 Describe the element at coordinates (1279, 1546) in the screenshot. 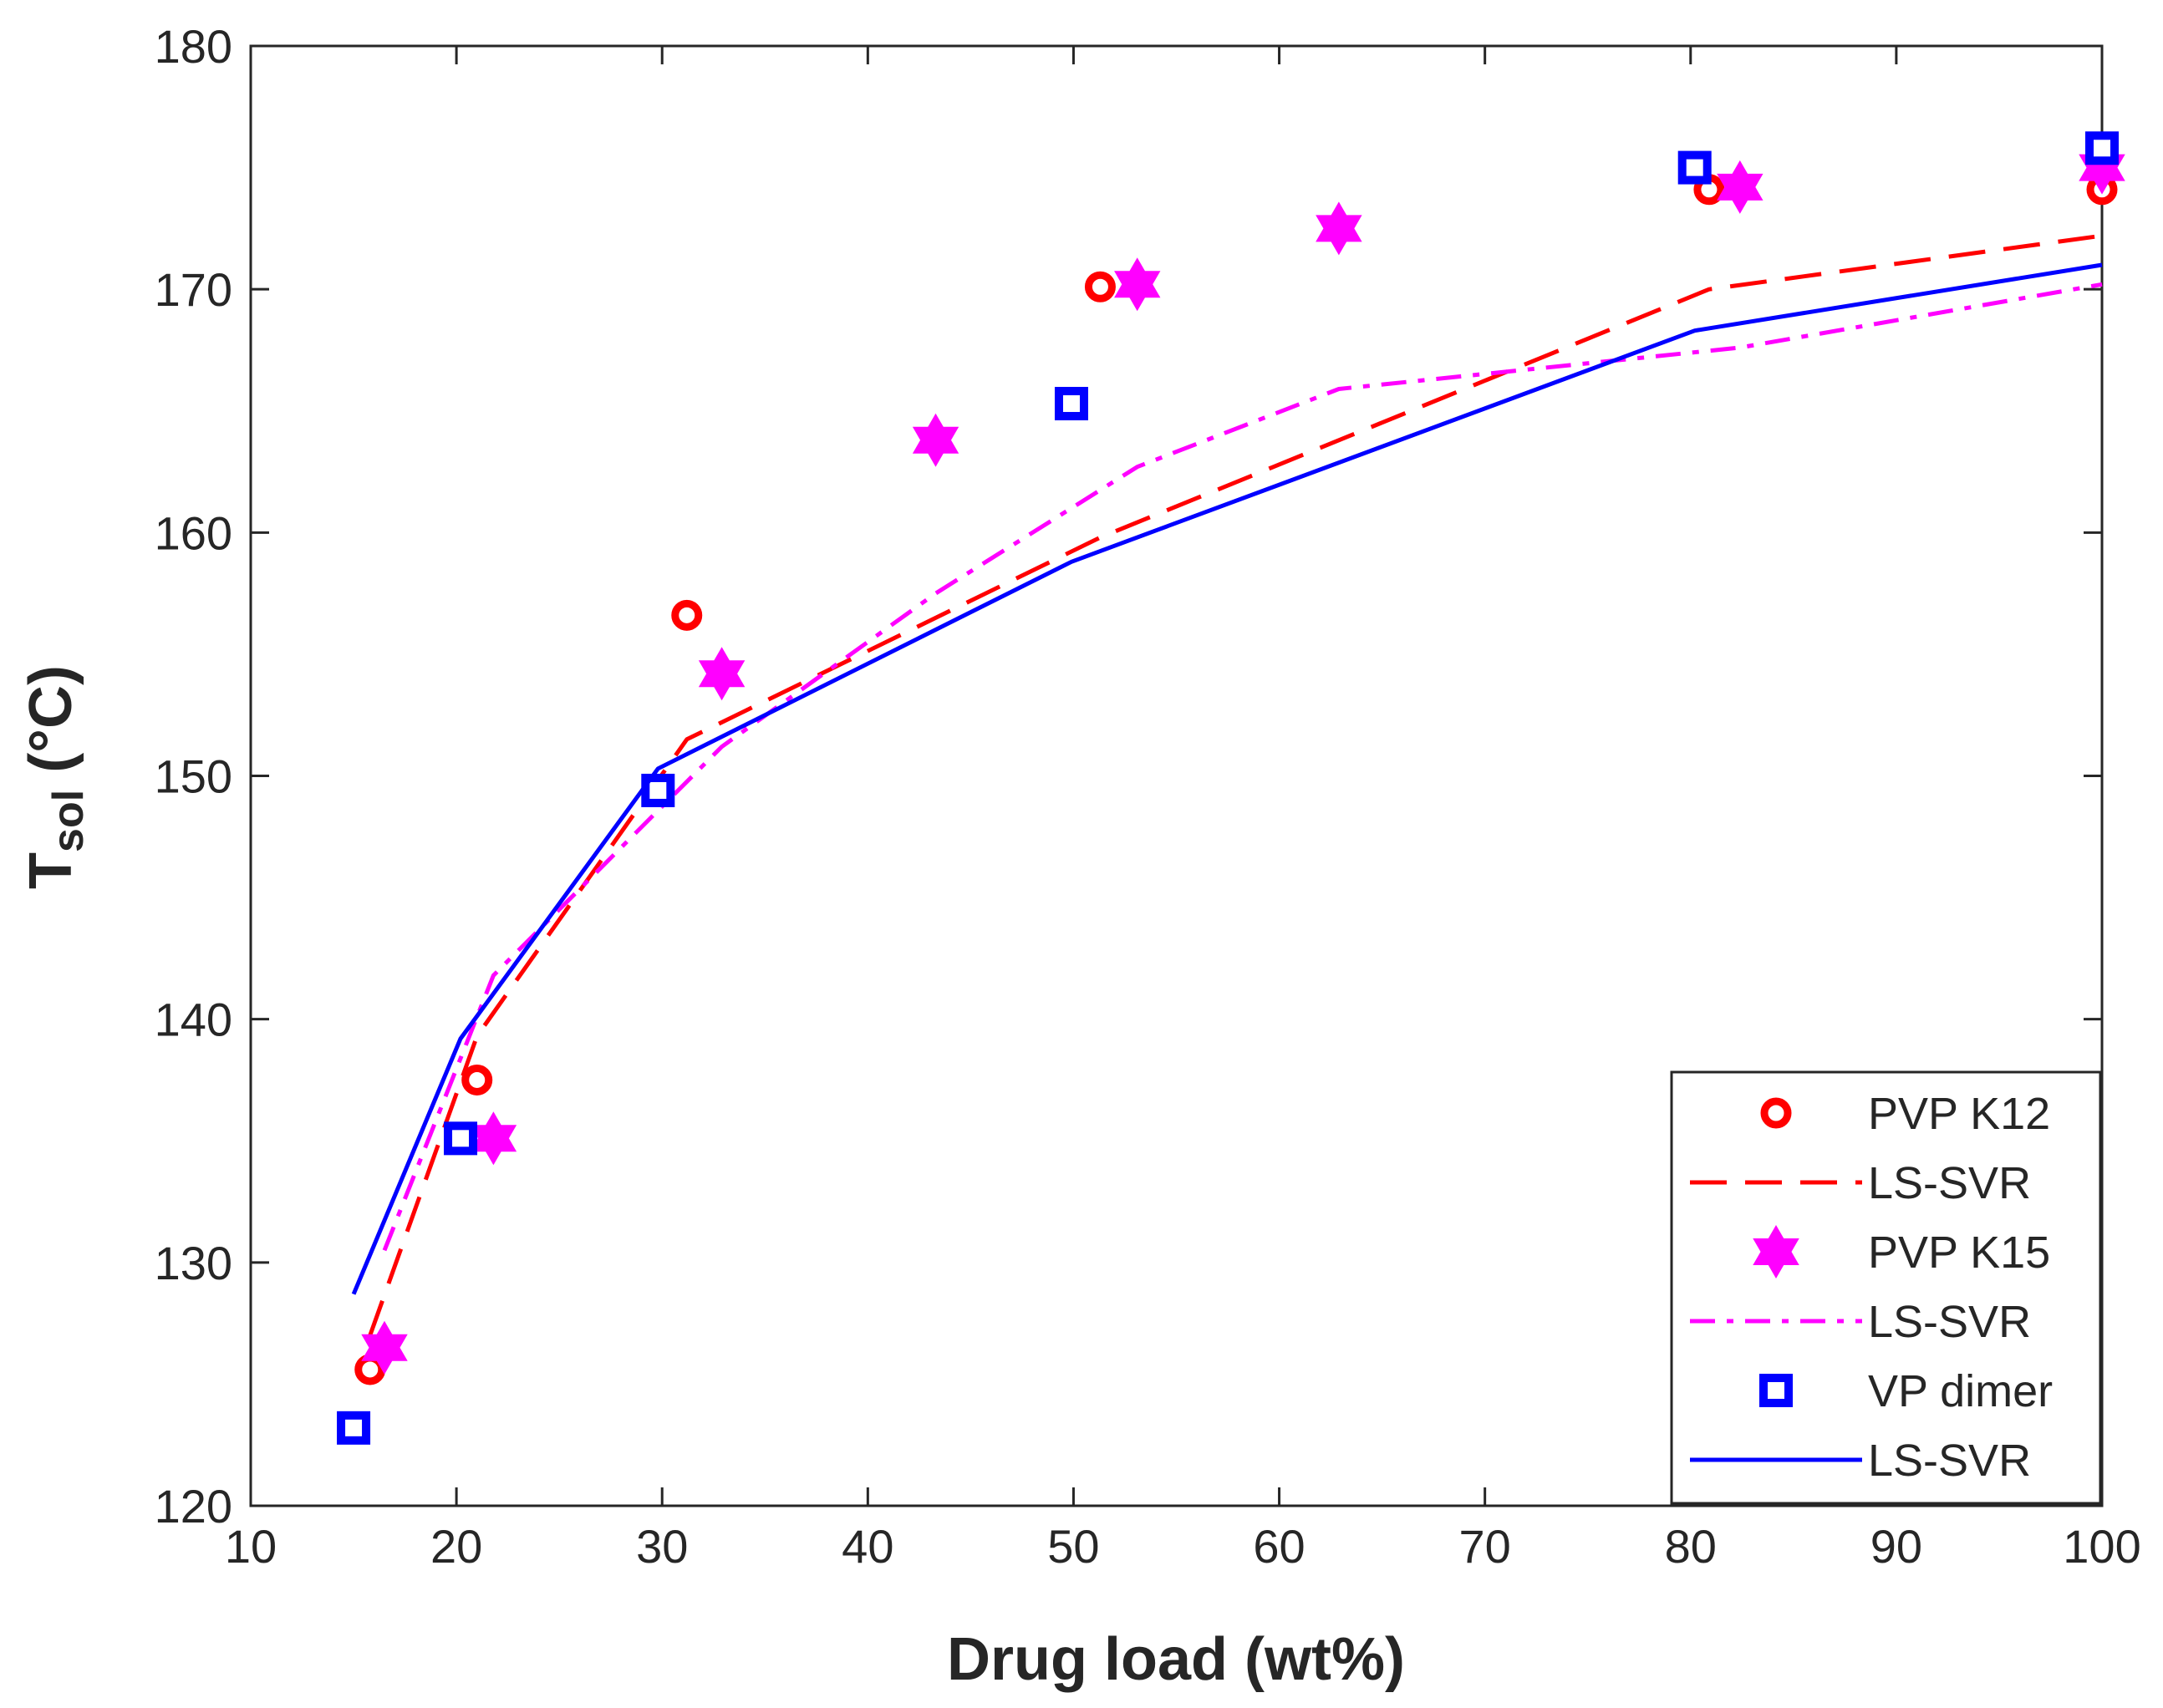

I see `x-tick-label: 60` at that location.